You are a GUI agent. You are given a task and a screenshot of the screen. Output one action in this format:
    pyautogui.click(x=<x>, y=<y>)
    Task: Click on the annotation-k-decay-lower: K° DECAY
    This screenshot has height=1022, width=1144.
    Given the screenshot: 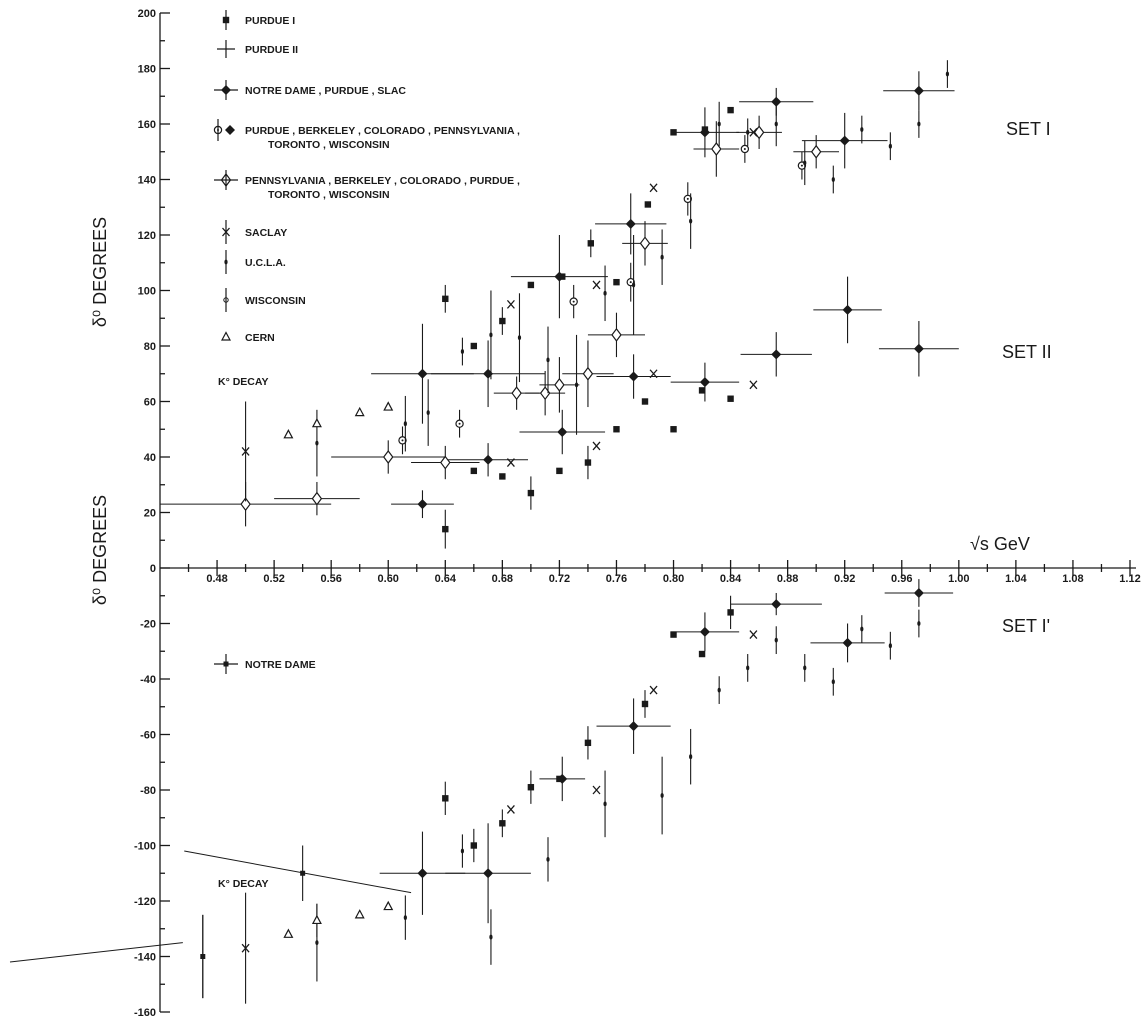 What is the action you would take?
    pyautogui.click(x=243, y=884)
    